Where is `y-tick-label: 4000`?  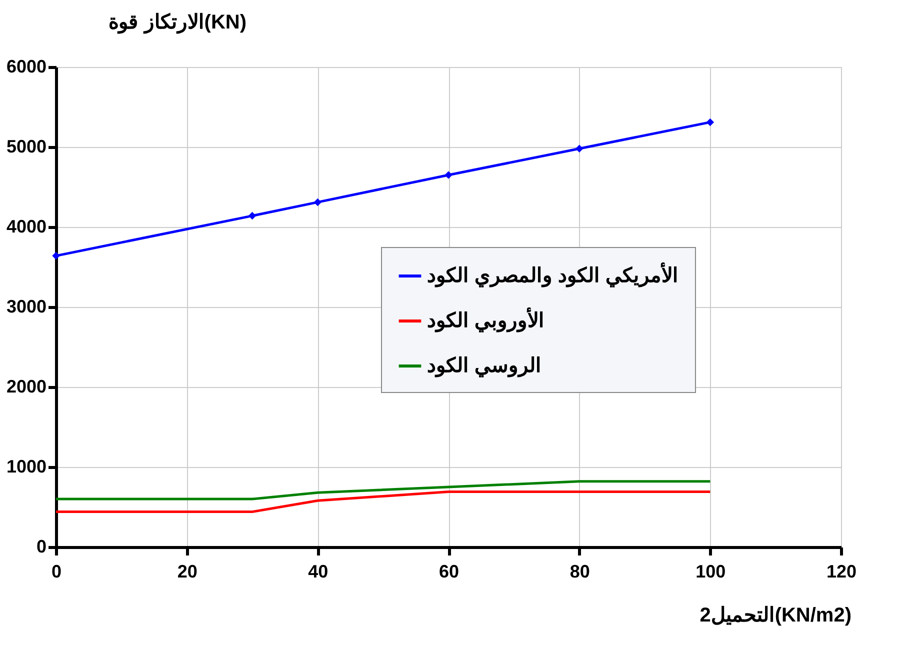 y-tick-label: 4000 is located at coordinates (26, 226).